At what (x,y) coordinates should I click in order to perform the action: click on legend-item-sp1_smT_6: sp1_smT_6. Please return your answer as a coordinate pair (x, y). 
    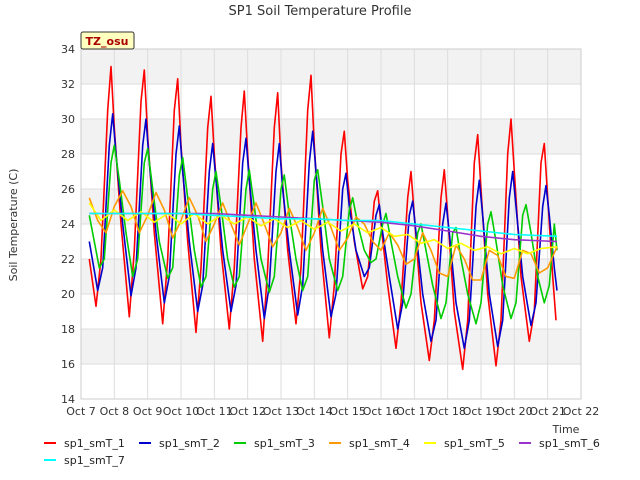
    Looking at the image, I should click on (559, 443).